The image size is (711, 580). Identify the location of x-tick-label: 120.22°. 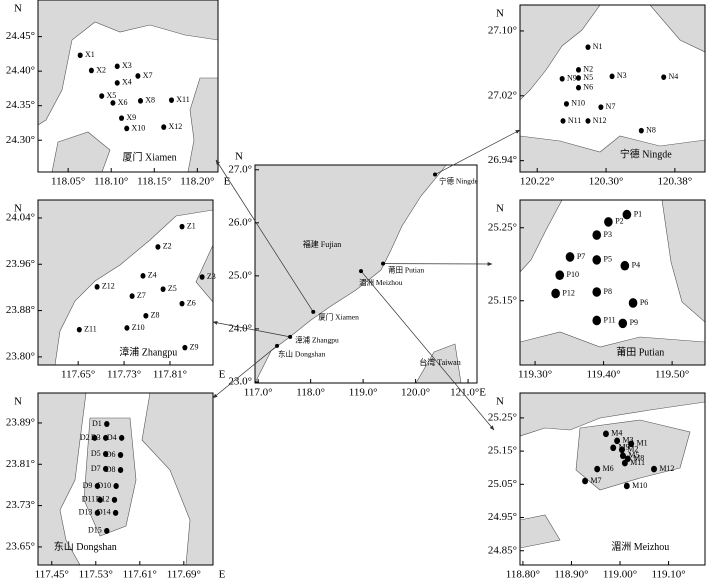
(537, 182).